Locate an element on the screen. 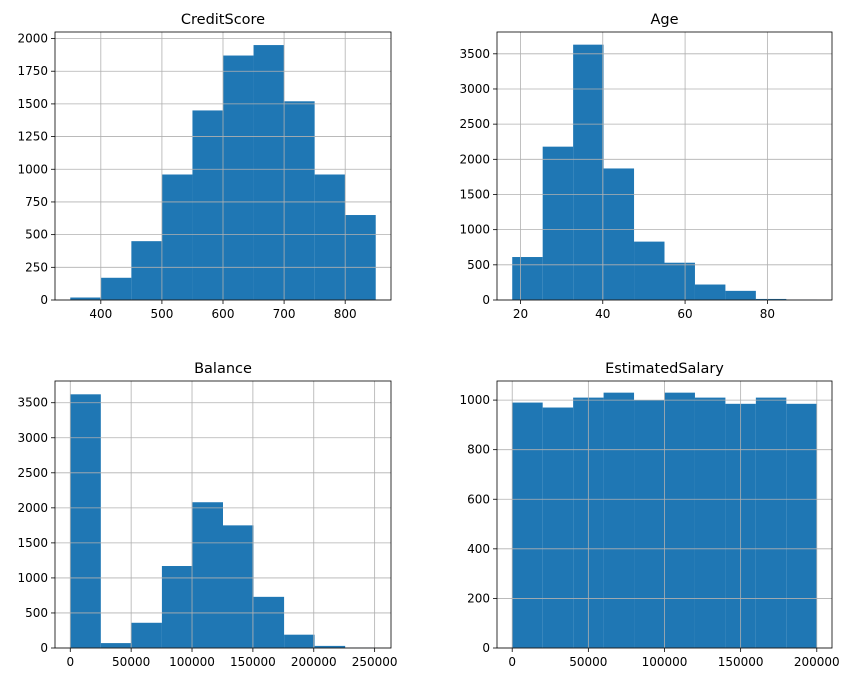  x-tick-label: 600 is located at coordinates (223, 314).